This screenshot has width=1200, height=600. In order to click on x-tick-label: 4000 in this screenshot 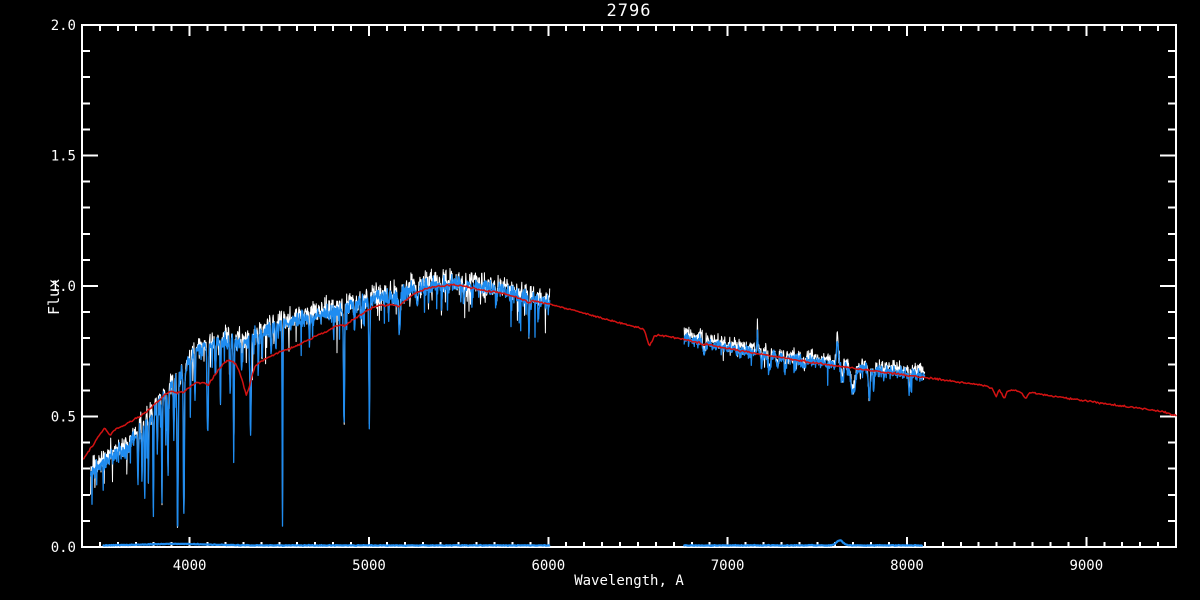, I will do `click(190, 566)`.